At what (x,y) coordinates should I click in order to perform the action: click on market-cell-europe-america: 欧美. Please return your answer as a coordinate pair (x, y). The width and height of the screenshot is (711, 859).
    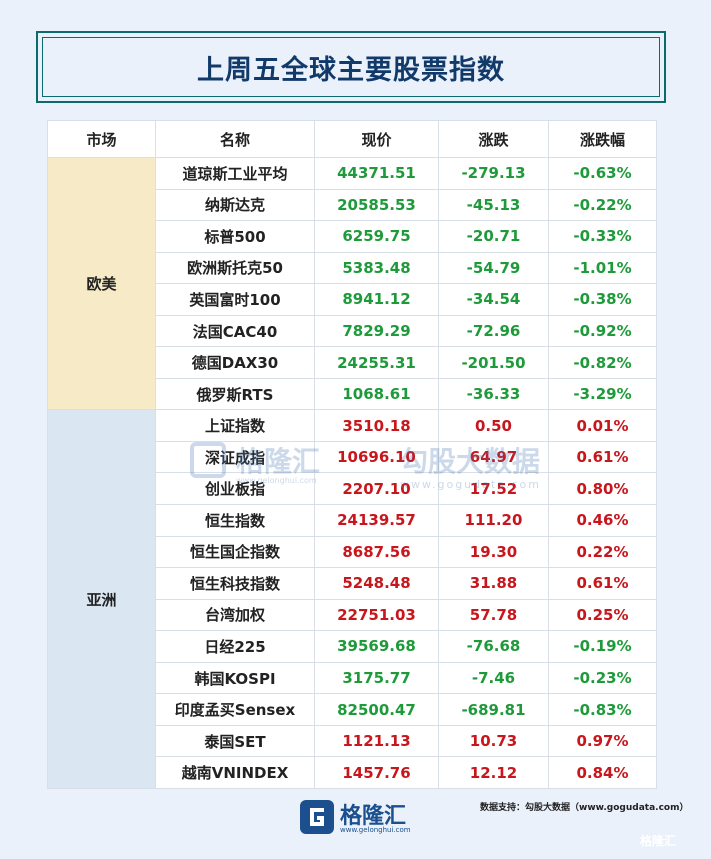
    Looking at the image, I should click on (101, 283).